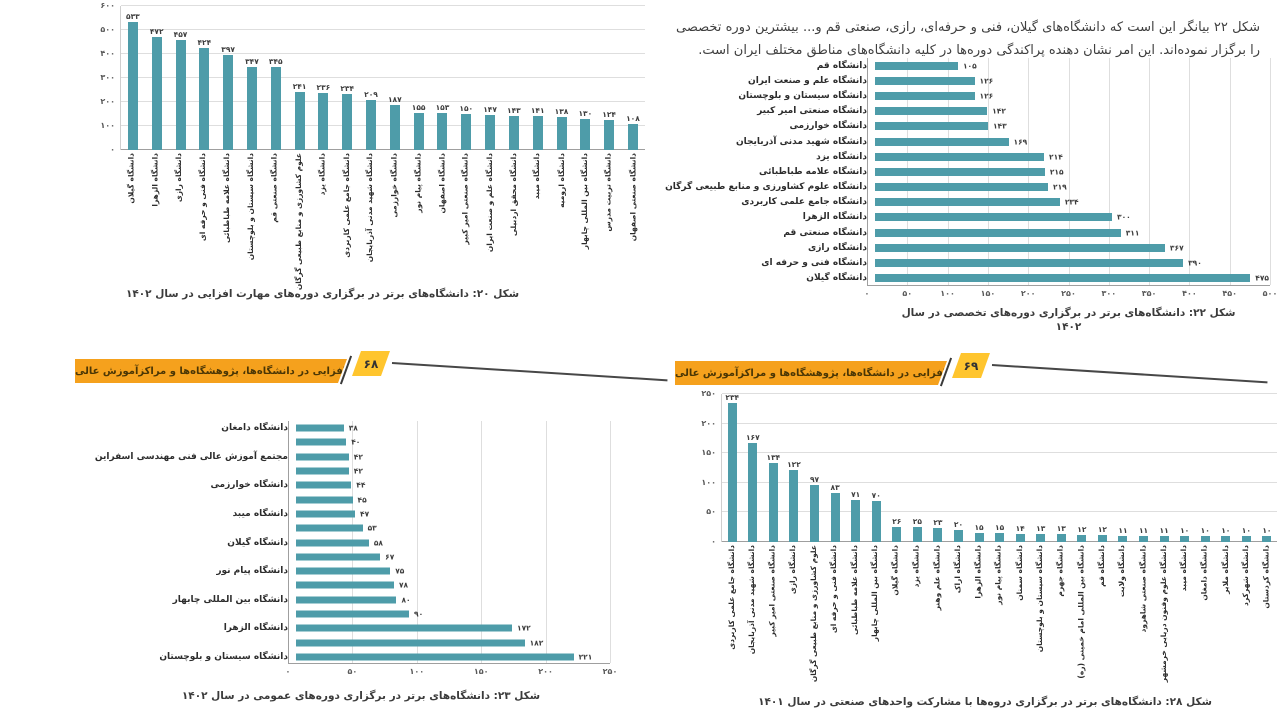  I want to click on x-axis-tick-label: ۰, so click(867, 293).